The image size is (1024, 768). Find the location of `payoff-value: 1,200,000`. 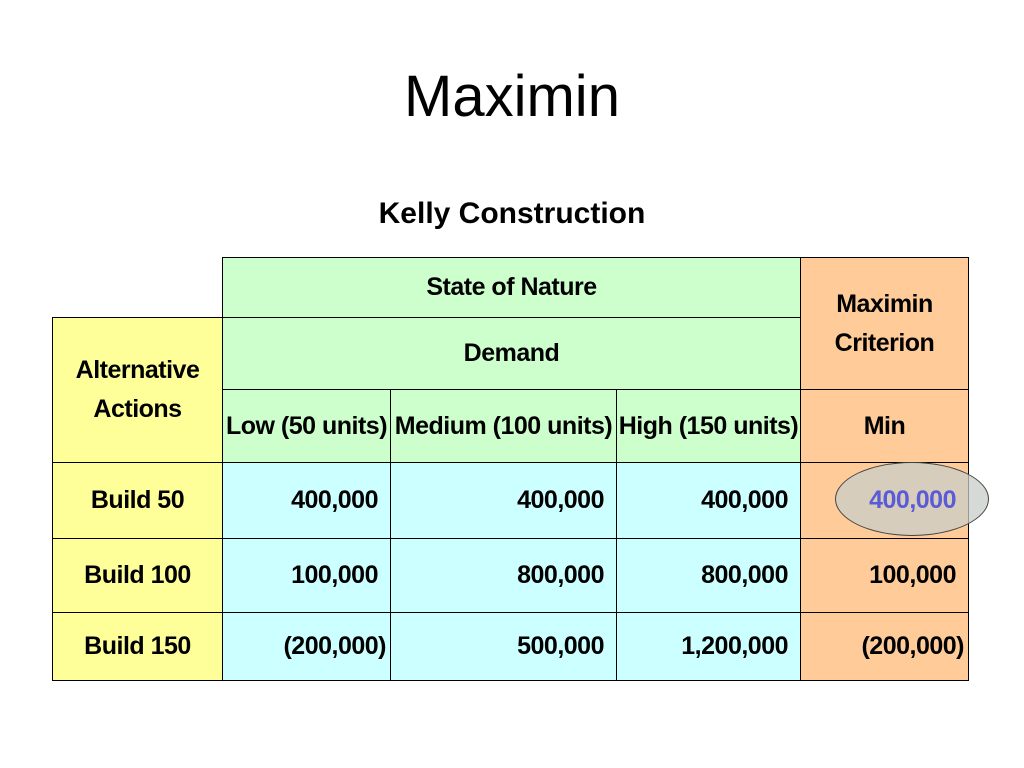

payoff-value: 1,200,000 is located at coordinates (734, 646).